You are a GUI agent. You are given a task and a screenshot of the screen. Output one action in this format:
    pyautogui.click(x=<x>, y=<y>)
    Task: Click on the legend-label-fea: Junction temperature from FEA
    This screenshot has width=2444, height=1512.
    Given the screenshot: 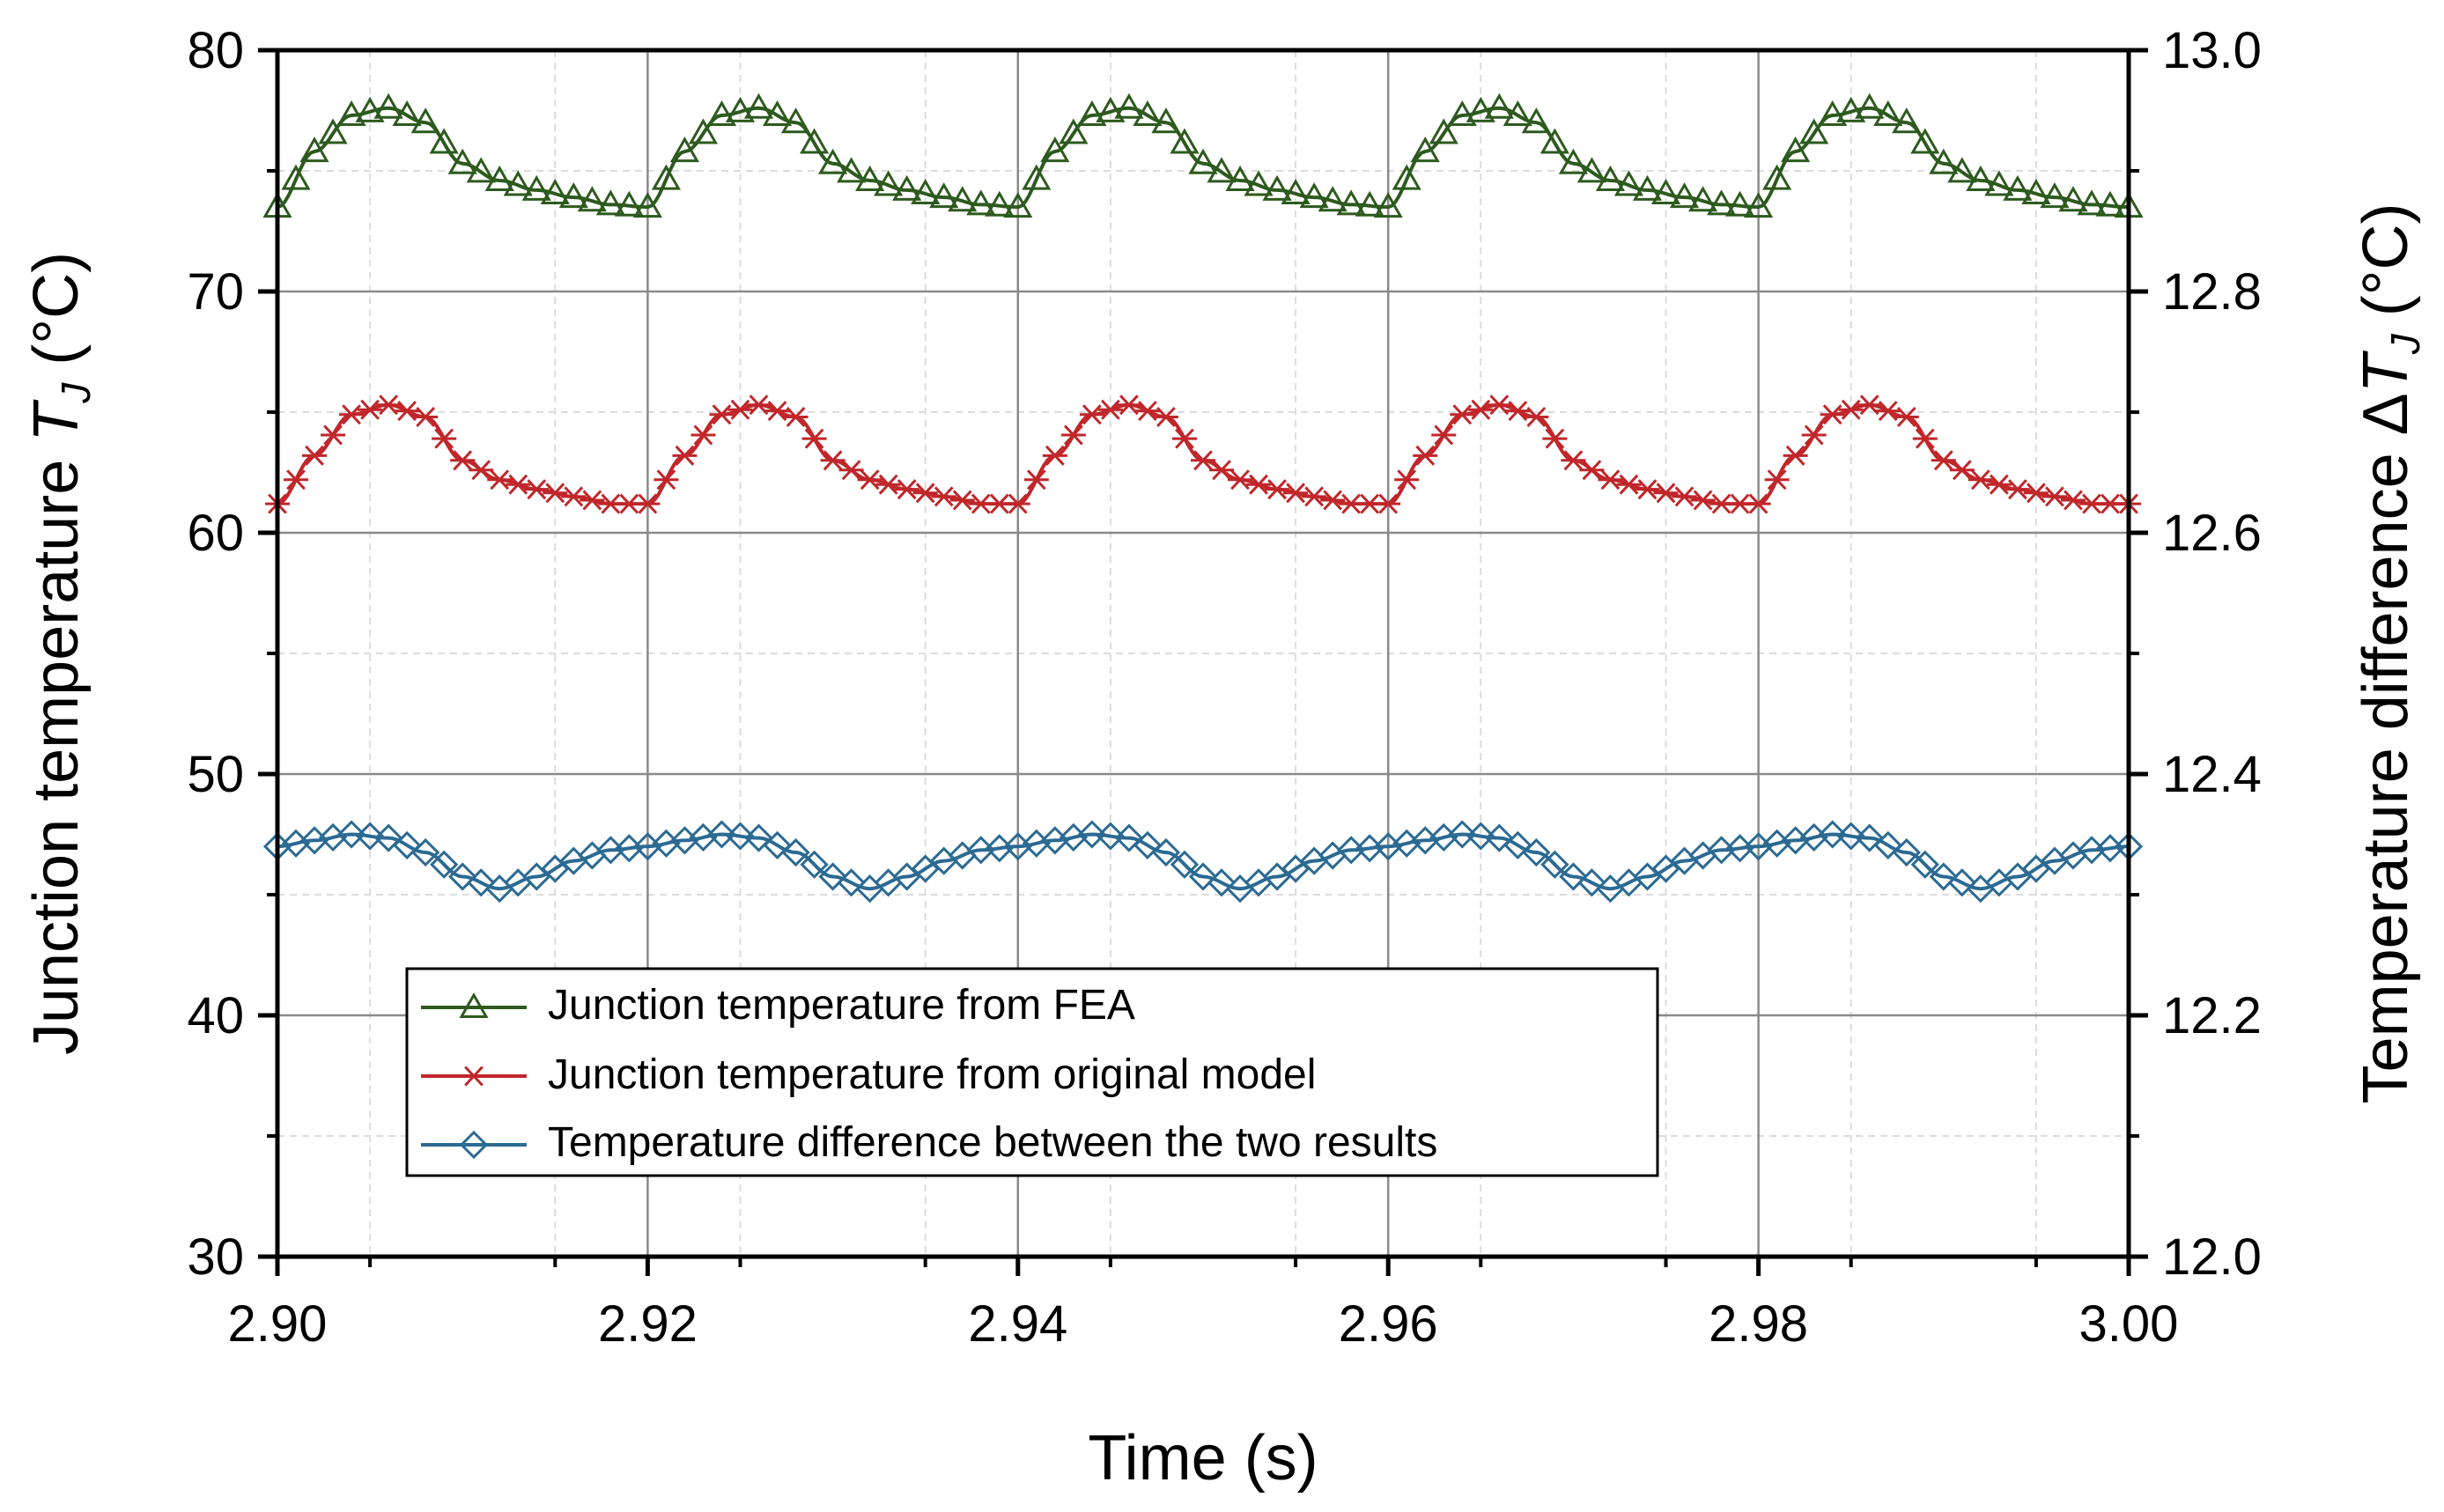 What is the action you would take?
    pyautogui.click(x=841, y=1005)
    